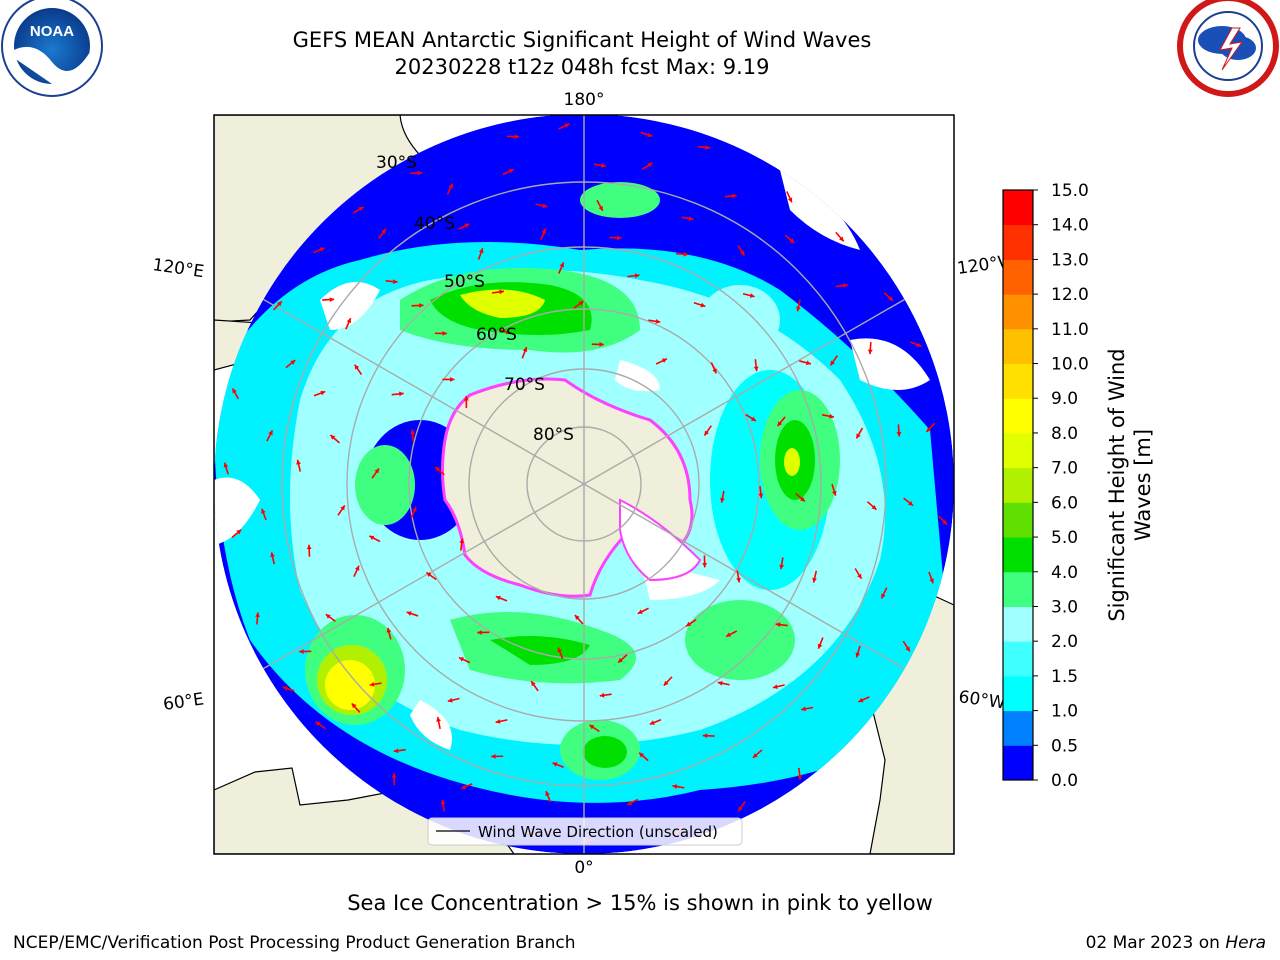 Image resolution: width=1280 pixels, height=960 pixels. Describe the element at coordinates (598, 832) in the screenshot. I see `legend-label: Wind Wave Direction (unscaled)` at that location.